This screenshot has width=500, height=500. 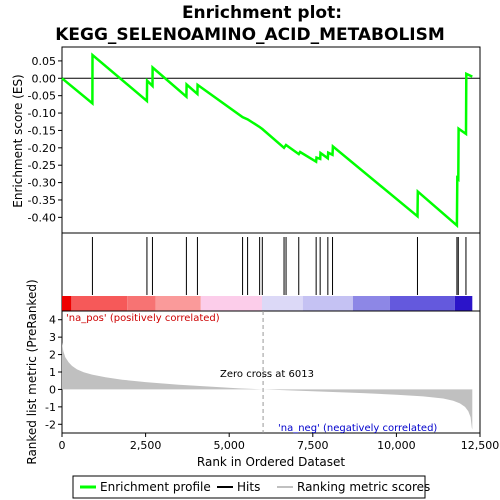 What do you see at coordinates (363, 487) in the screenshot?
I see `legend-ranking-metric-label: Ranking metric scores` at bounding box center [363, 487].